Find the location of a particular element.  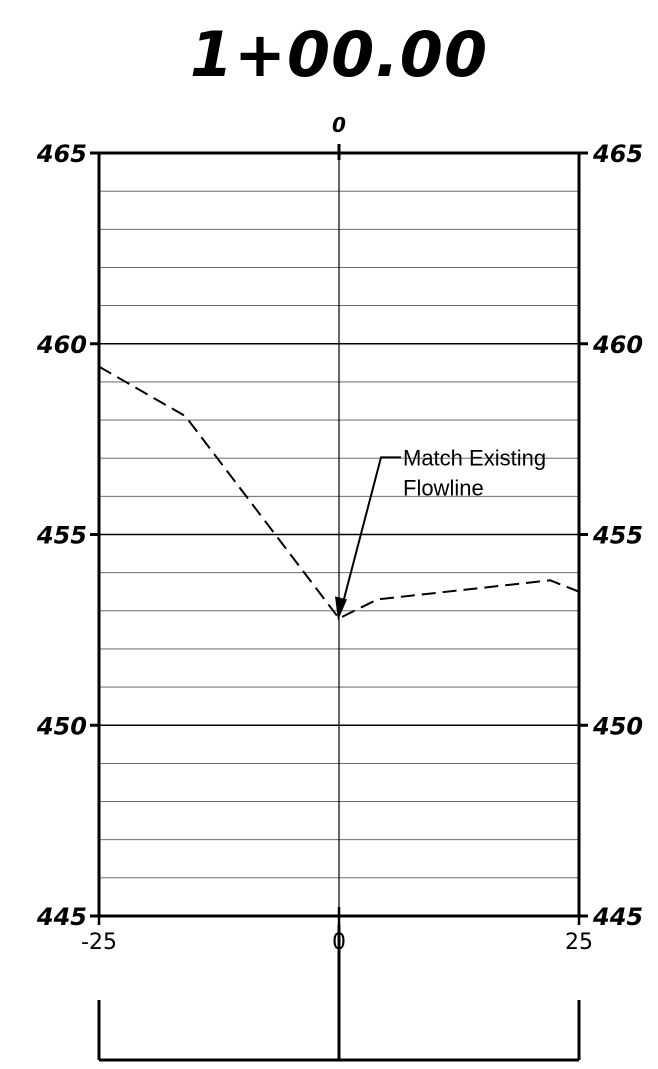

y-tick-label-right: 450 is located at coordinates (617, 726).